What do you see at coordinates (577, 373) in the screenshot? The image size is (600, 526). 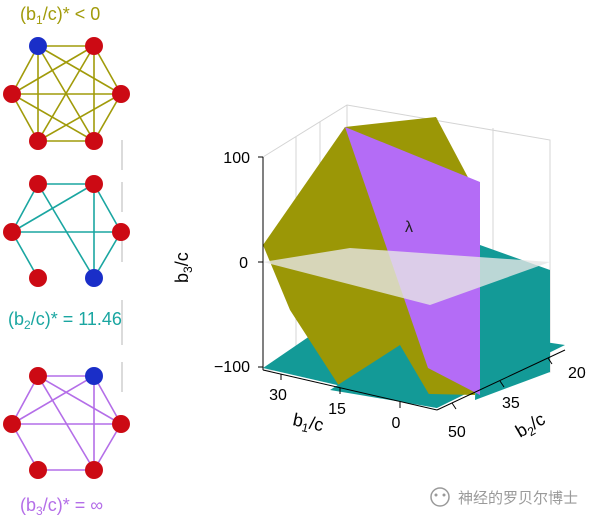 I see `y-tick-label: 20` at bounding box center [577, 373].